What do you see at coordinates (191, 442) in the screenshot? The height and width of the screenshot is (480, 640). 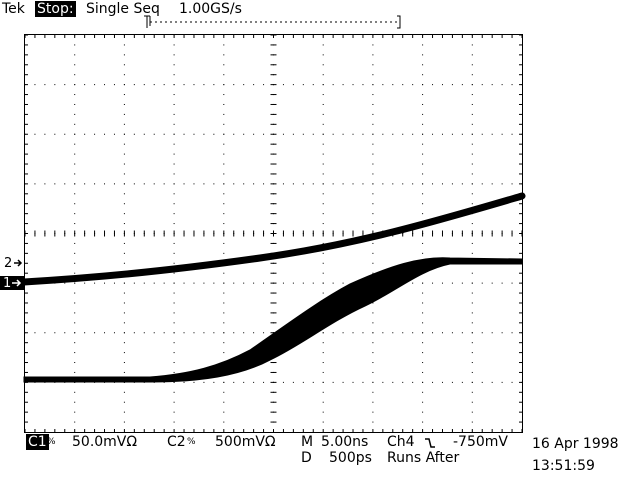 I see `ch2-coupling-icon: %` at bounding box center [191, 442].